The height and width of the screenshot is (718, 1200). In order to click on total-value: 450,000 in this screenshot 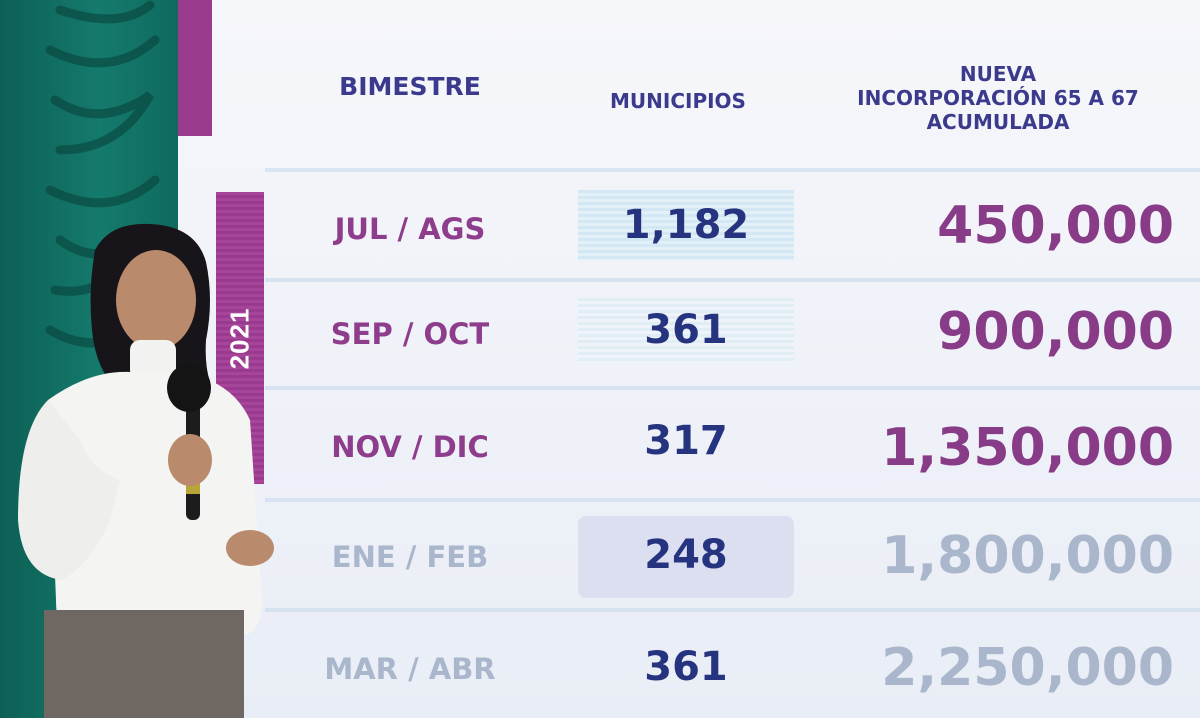, I will do `click(1055, 226)`.